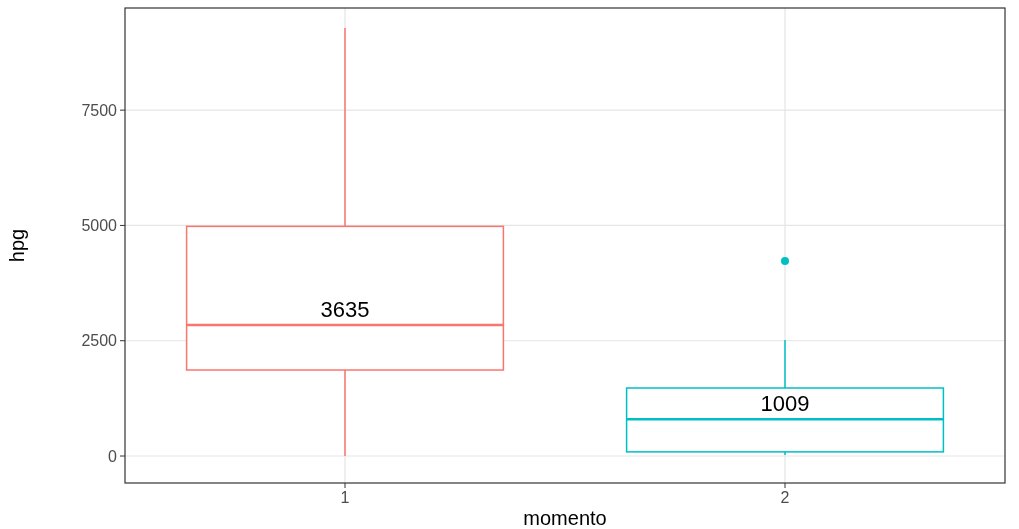  I want to click on y-tick-label: 7500, so click(99, 110).